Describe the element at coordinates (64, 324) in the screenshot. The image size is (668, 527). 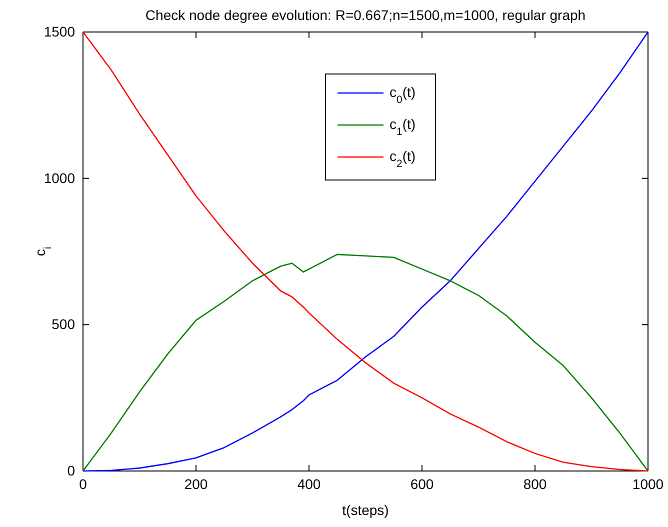
I see `y-tick-label: 500` at that location.